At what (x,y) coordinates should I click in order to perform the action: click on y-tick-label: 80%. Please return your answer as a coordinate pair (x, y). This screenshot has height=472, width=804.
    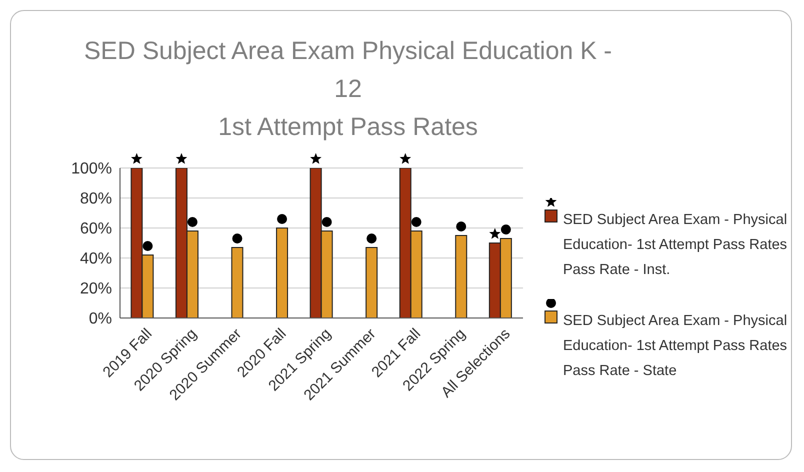
    Looking at the image, I should click on (96, 199).